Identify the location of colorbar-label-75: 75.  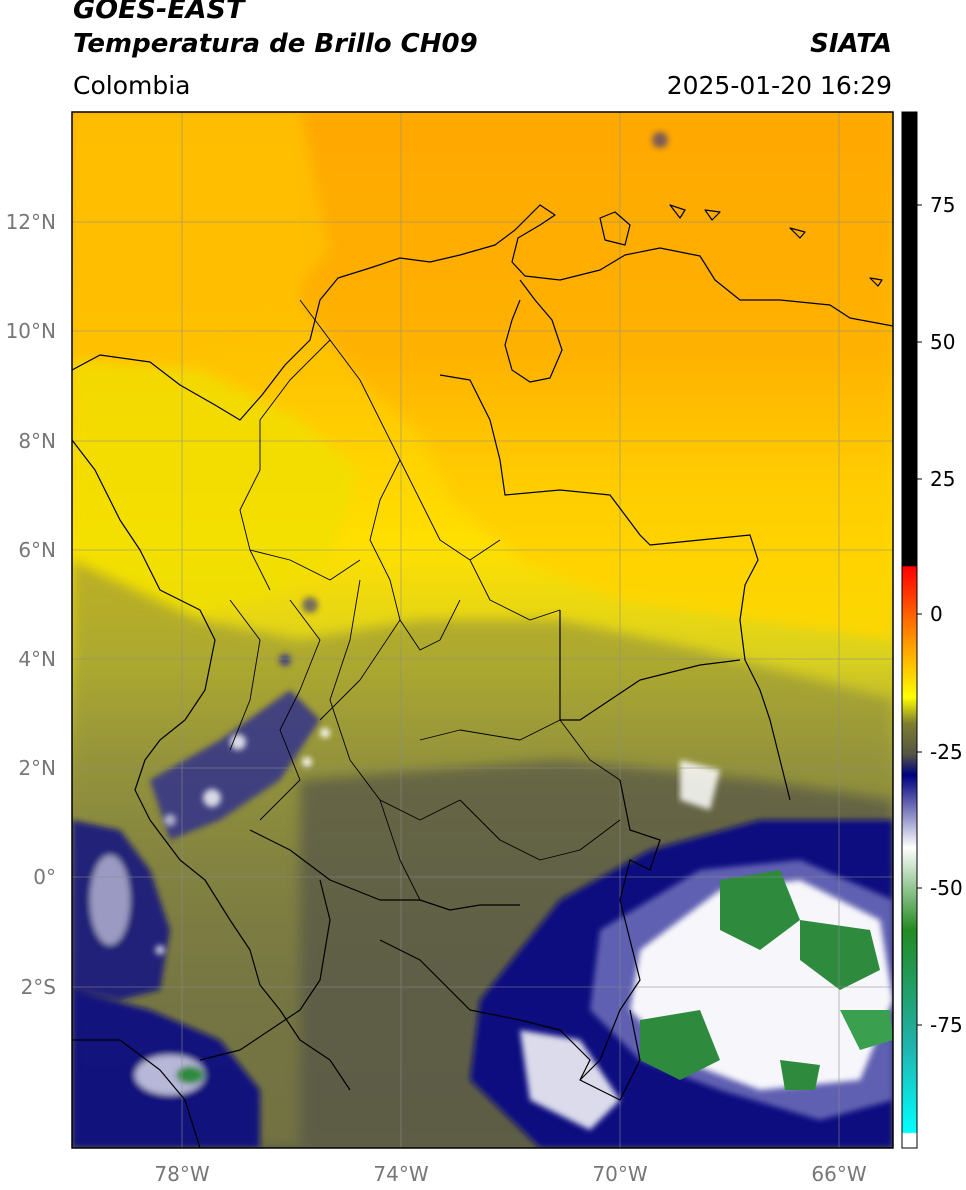
(943, 205).